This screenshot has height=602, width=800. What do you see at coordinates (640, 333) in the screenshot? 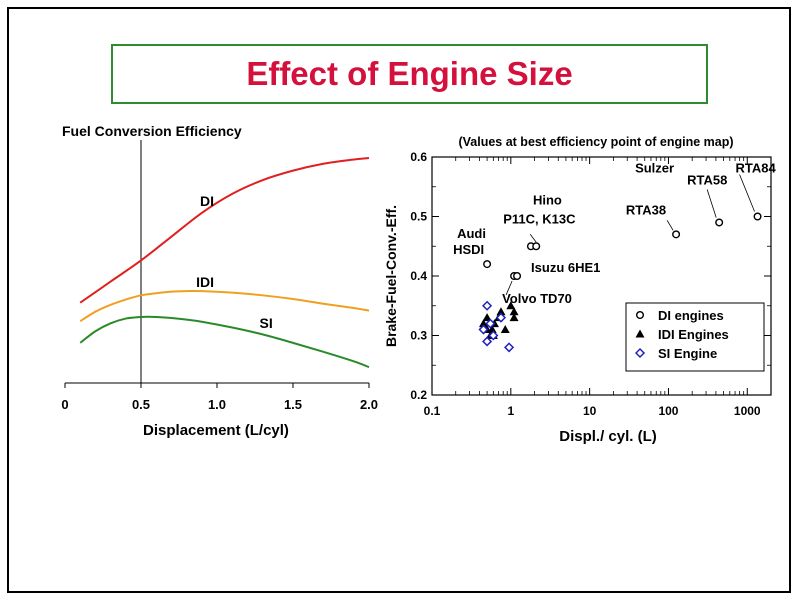
I see `legend-marker-idi-engines` at bounding box center [640, 333].